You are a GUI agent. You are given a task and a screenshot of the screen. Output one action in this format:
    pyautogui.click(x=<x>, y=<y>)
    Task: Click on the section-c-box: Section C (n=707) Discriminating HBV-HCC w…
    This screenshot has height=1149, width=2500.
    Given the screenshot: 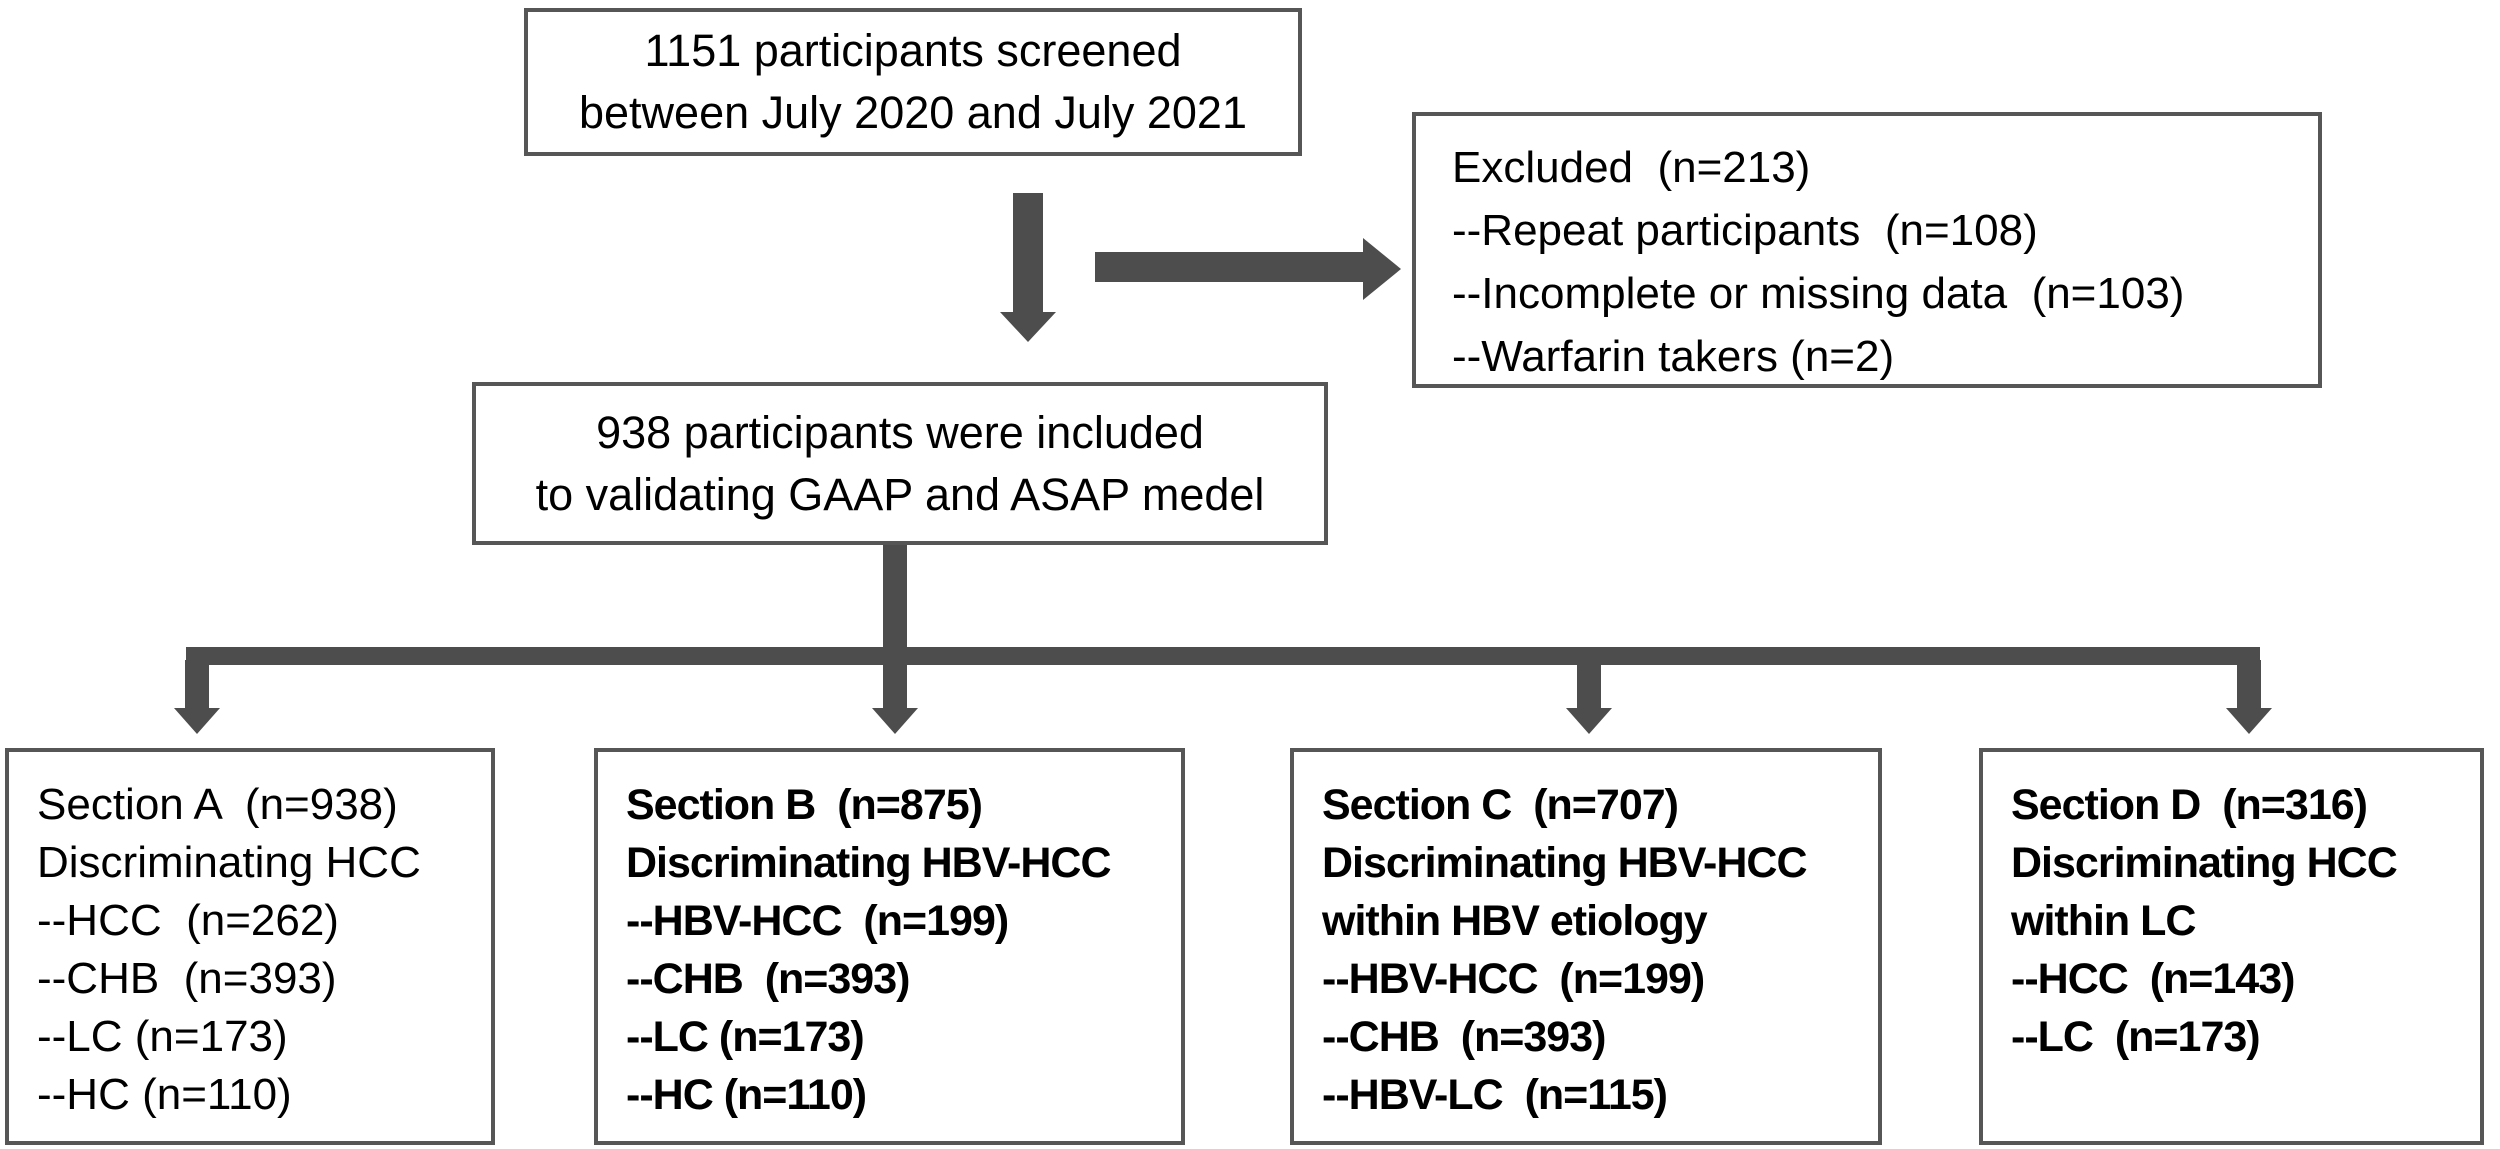 What is the action you would take?
    pyautogui.click(x=1586, y=946)
    